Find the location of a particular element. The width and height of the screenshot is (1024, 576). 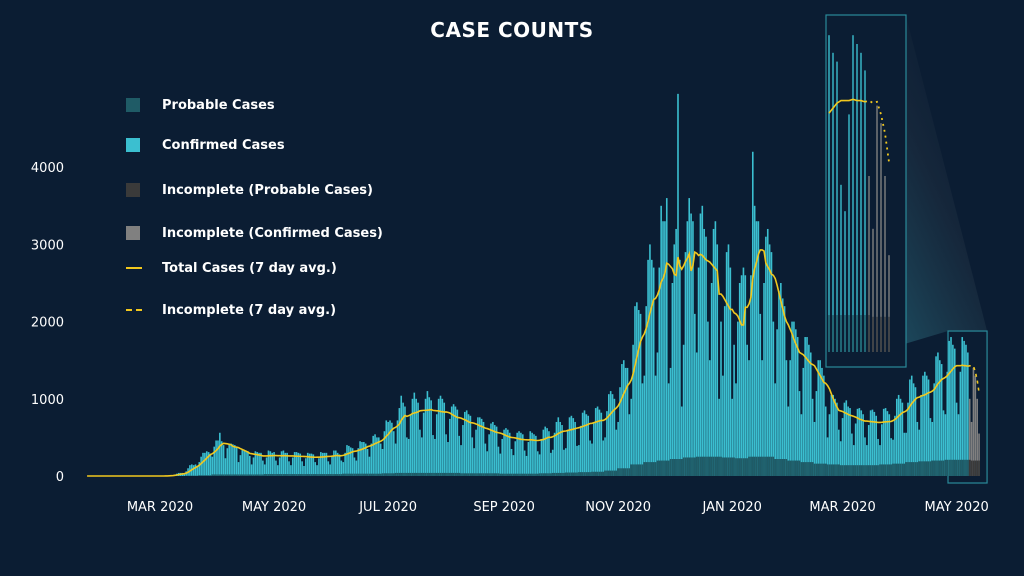

chart-title: CASE COUNTS is located at coordinates (512, 30).